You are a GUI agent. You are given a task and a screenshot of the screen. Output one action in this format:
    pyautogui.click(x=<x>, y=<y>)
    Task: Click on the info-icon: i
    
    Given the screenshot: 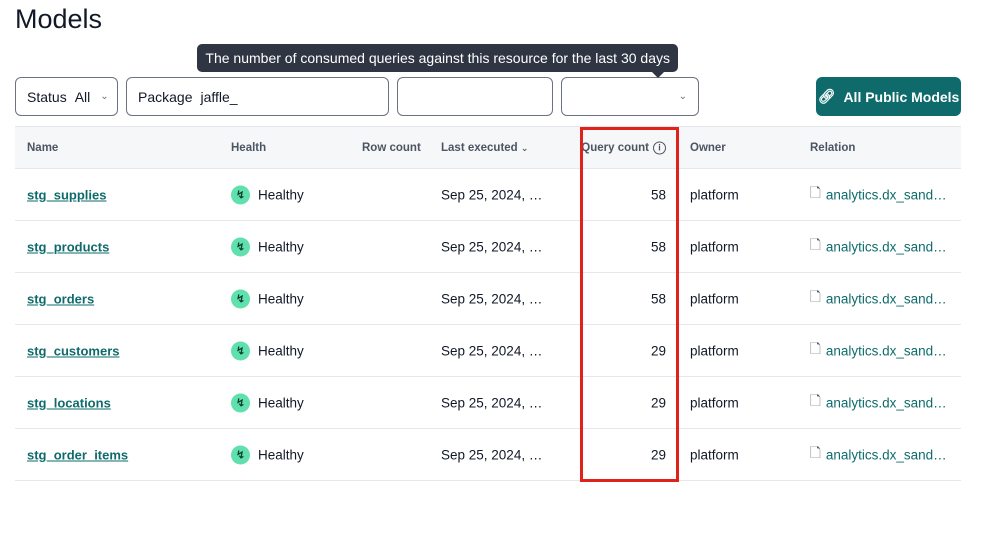 What is the action you would take?
    pyautogui.click(x=659, y=147)
    